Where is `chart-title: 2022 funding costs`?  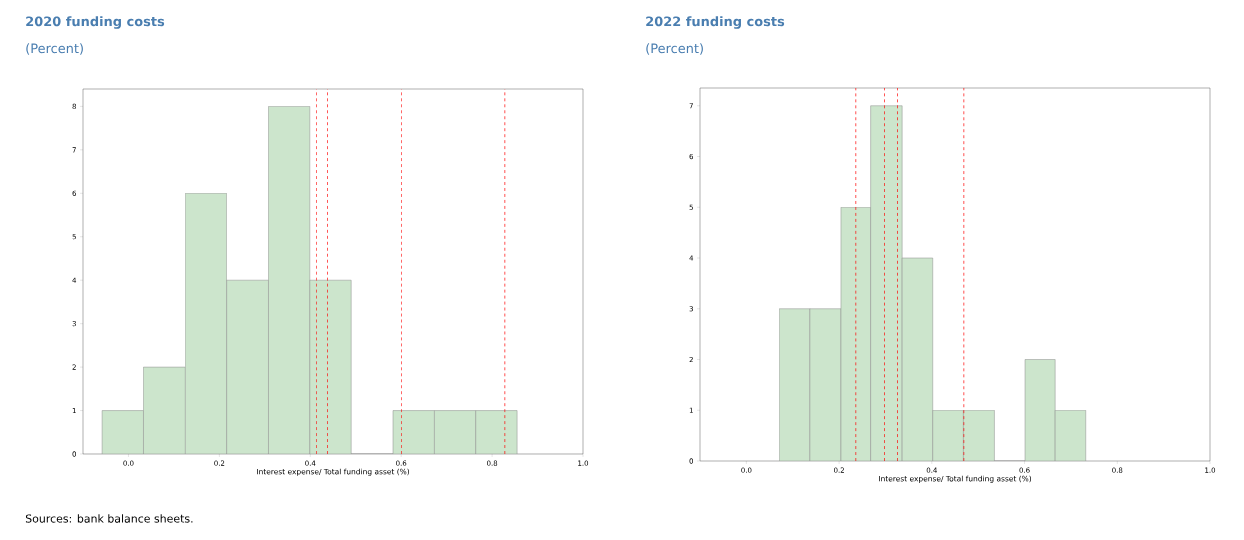
chart-title: 2022 funding costs is located at coordinates (715, 22).